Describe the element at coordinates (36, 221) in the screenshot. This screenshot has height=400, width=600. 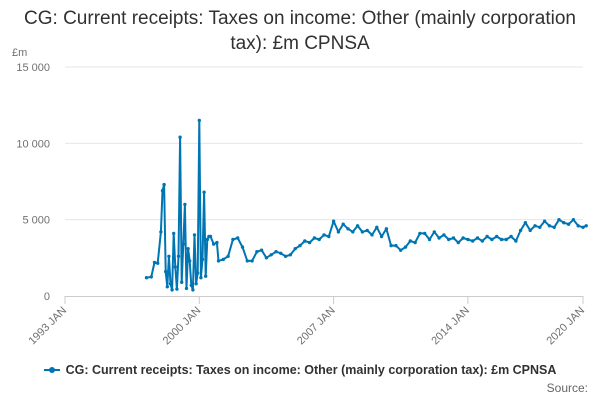
I see `y-tick-label: 5 000` at that location.